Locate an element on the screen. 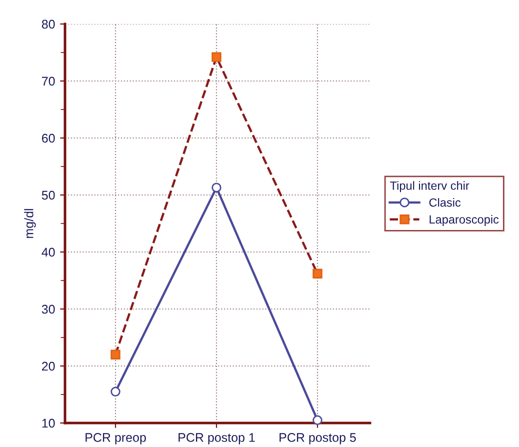 This screenshot has width=519, height=447. y-tick-label: 50 is located at coordinates (48, 195).